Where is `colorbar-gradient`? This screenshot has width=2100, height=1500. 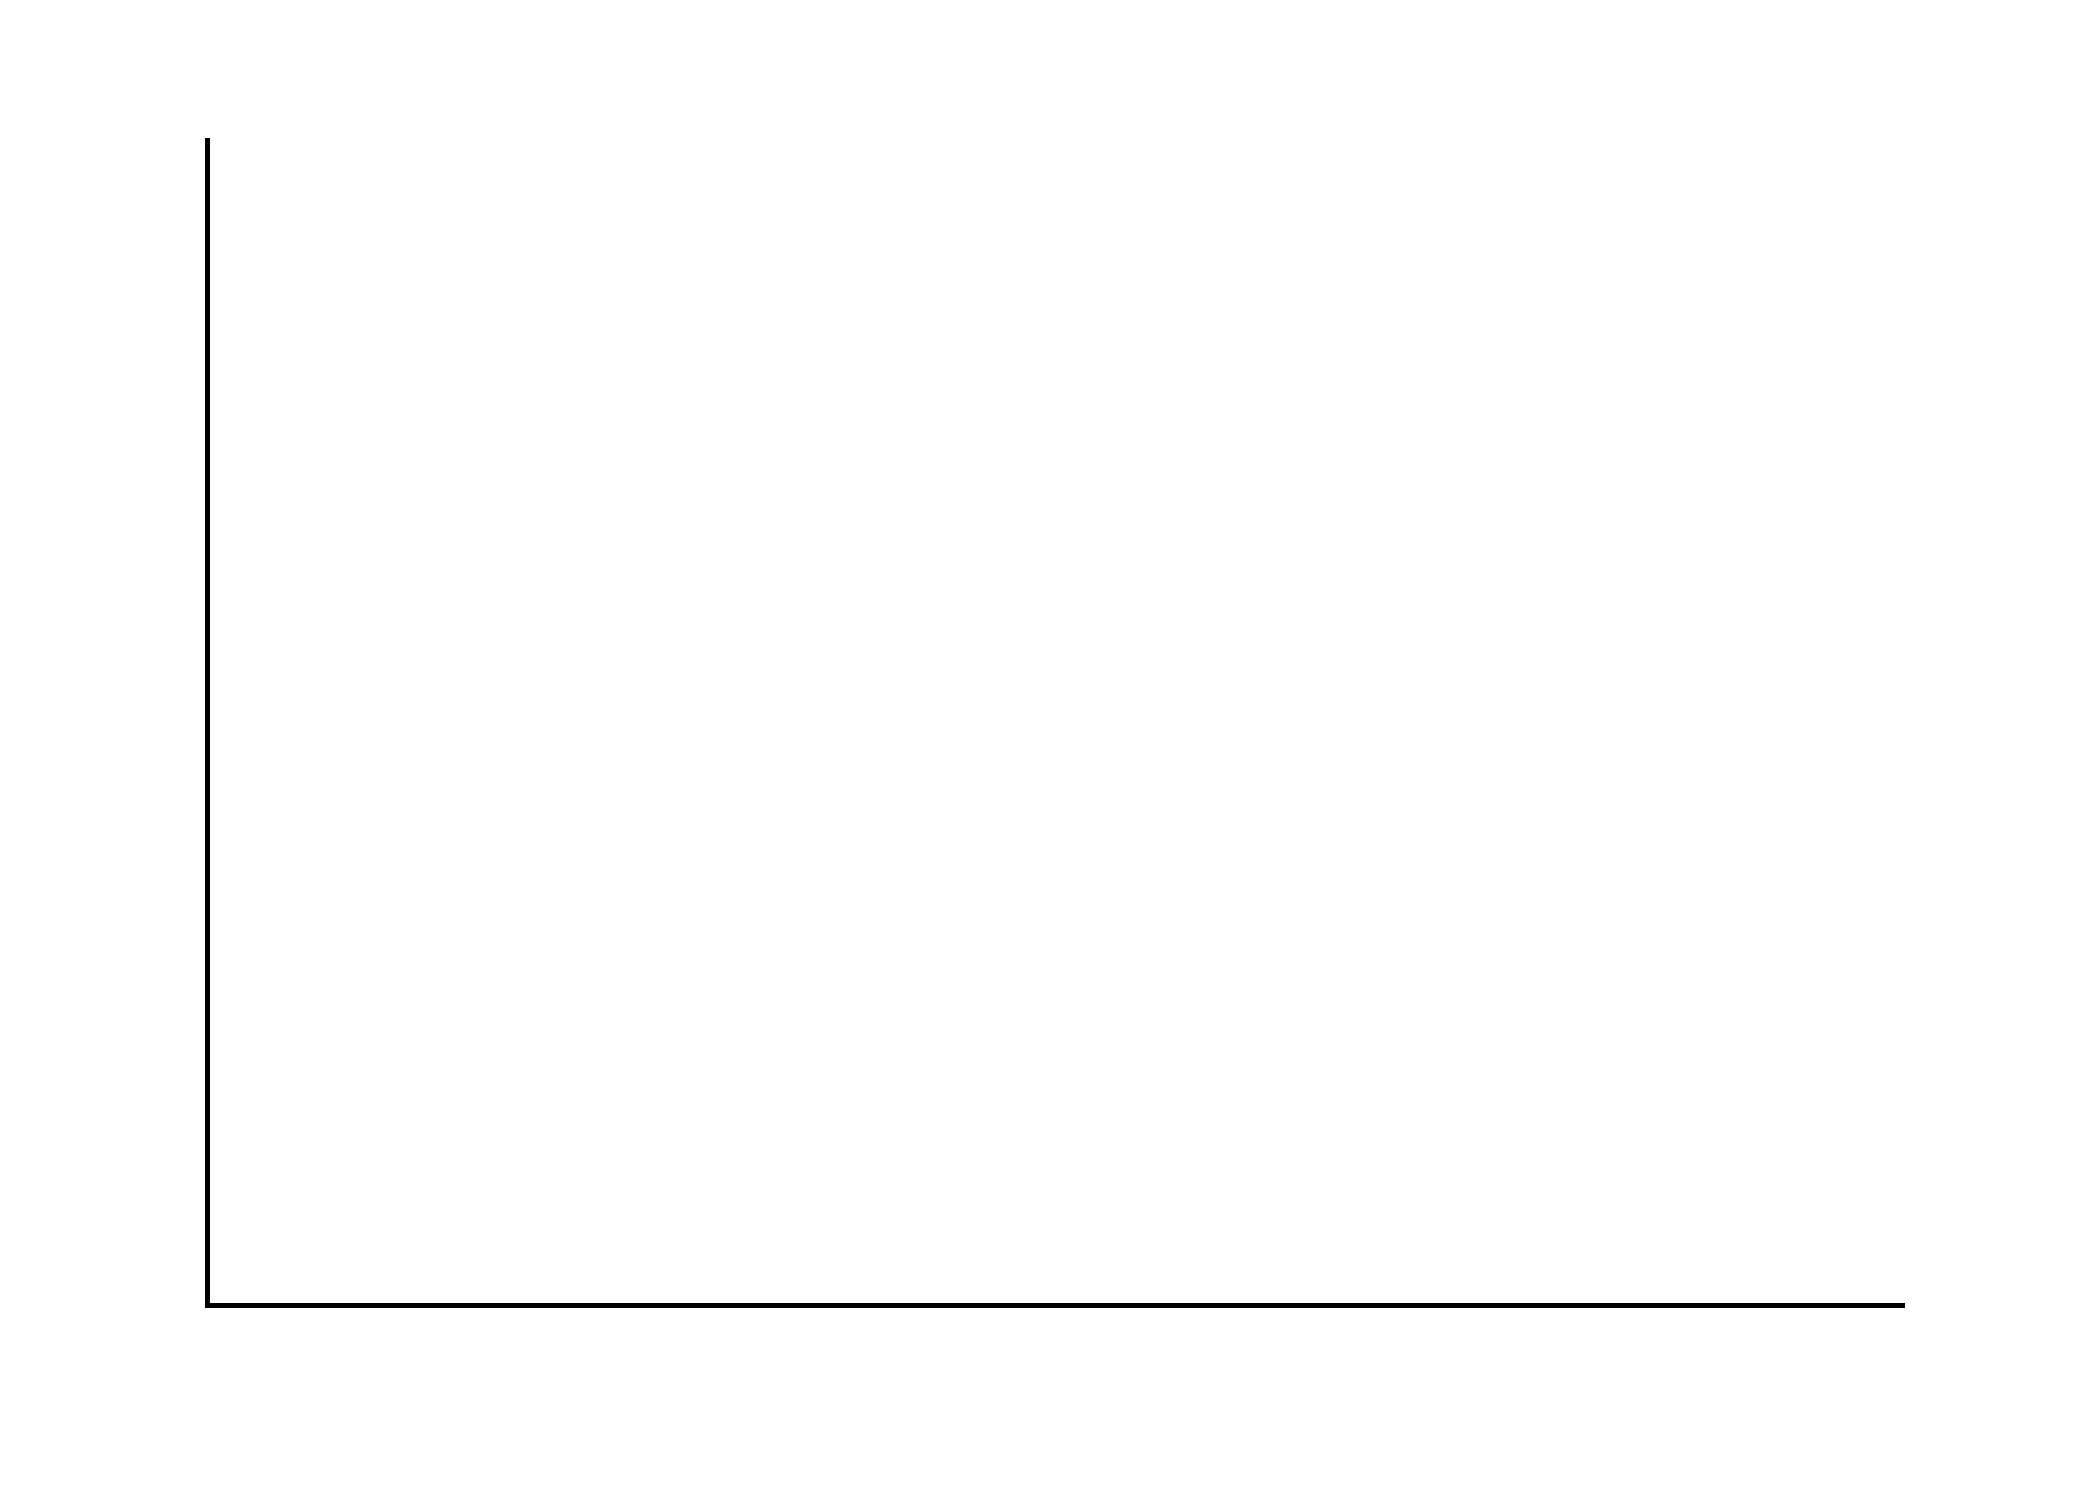
colorbar-gradient is located at coordinates (1958, 736).